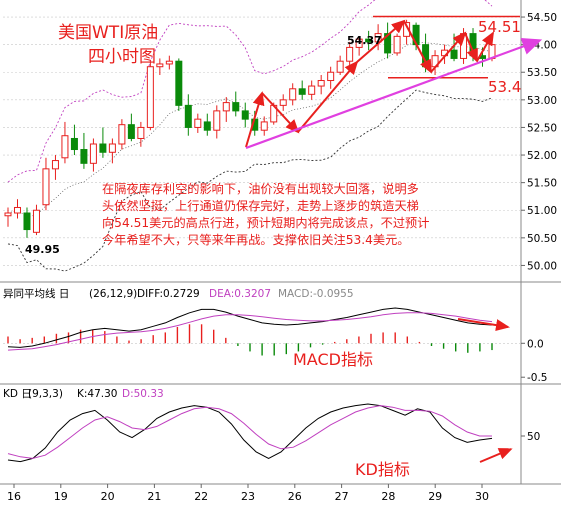 Image resolution: width=561 pixels, height=506 pixels. I want to click on macd-y-axis: 0.0 -0.5, so click(275, 361).